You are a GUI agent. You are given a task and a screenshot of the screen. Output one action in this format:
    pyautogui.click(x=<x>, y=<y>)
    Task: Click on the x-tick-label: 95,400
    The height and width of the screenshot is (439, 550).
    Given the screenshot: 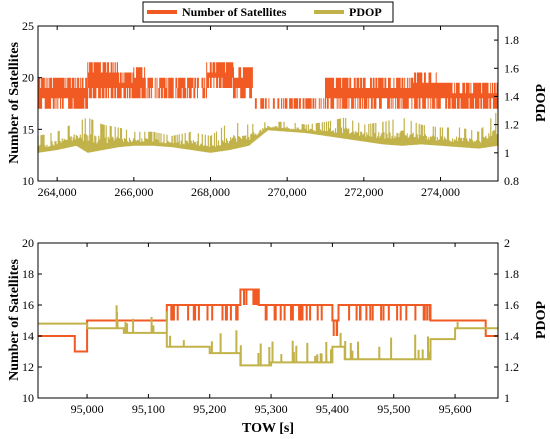 What is the action you would take?
    pyautogui.click(x=332, y=409)
    